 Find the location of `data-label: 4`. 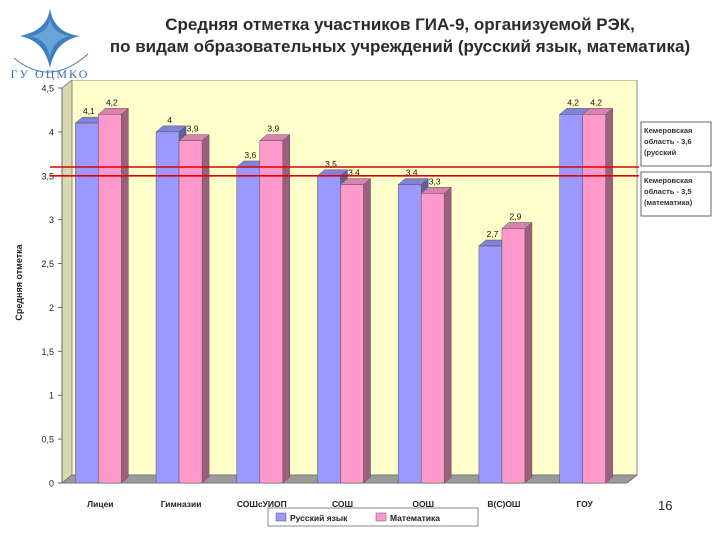

data-label: 4 is located at coordinates (169, 120).